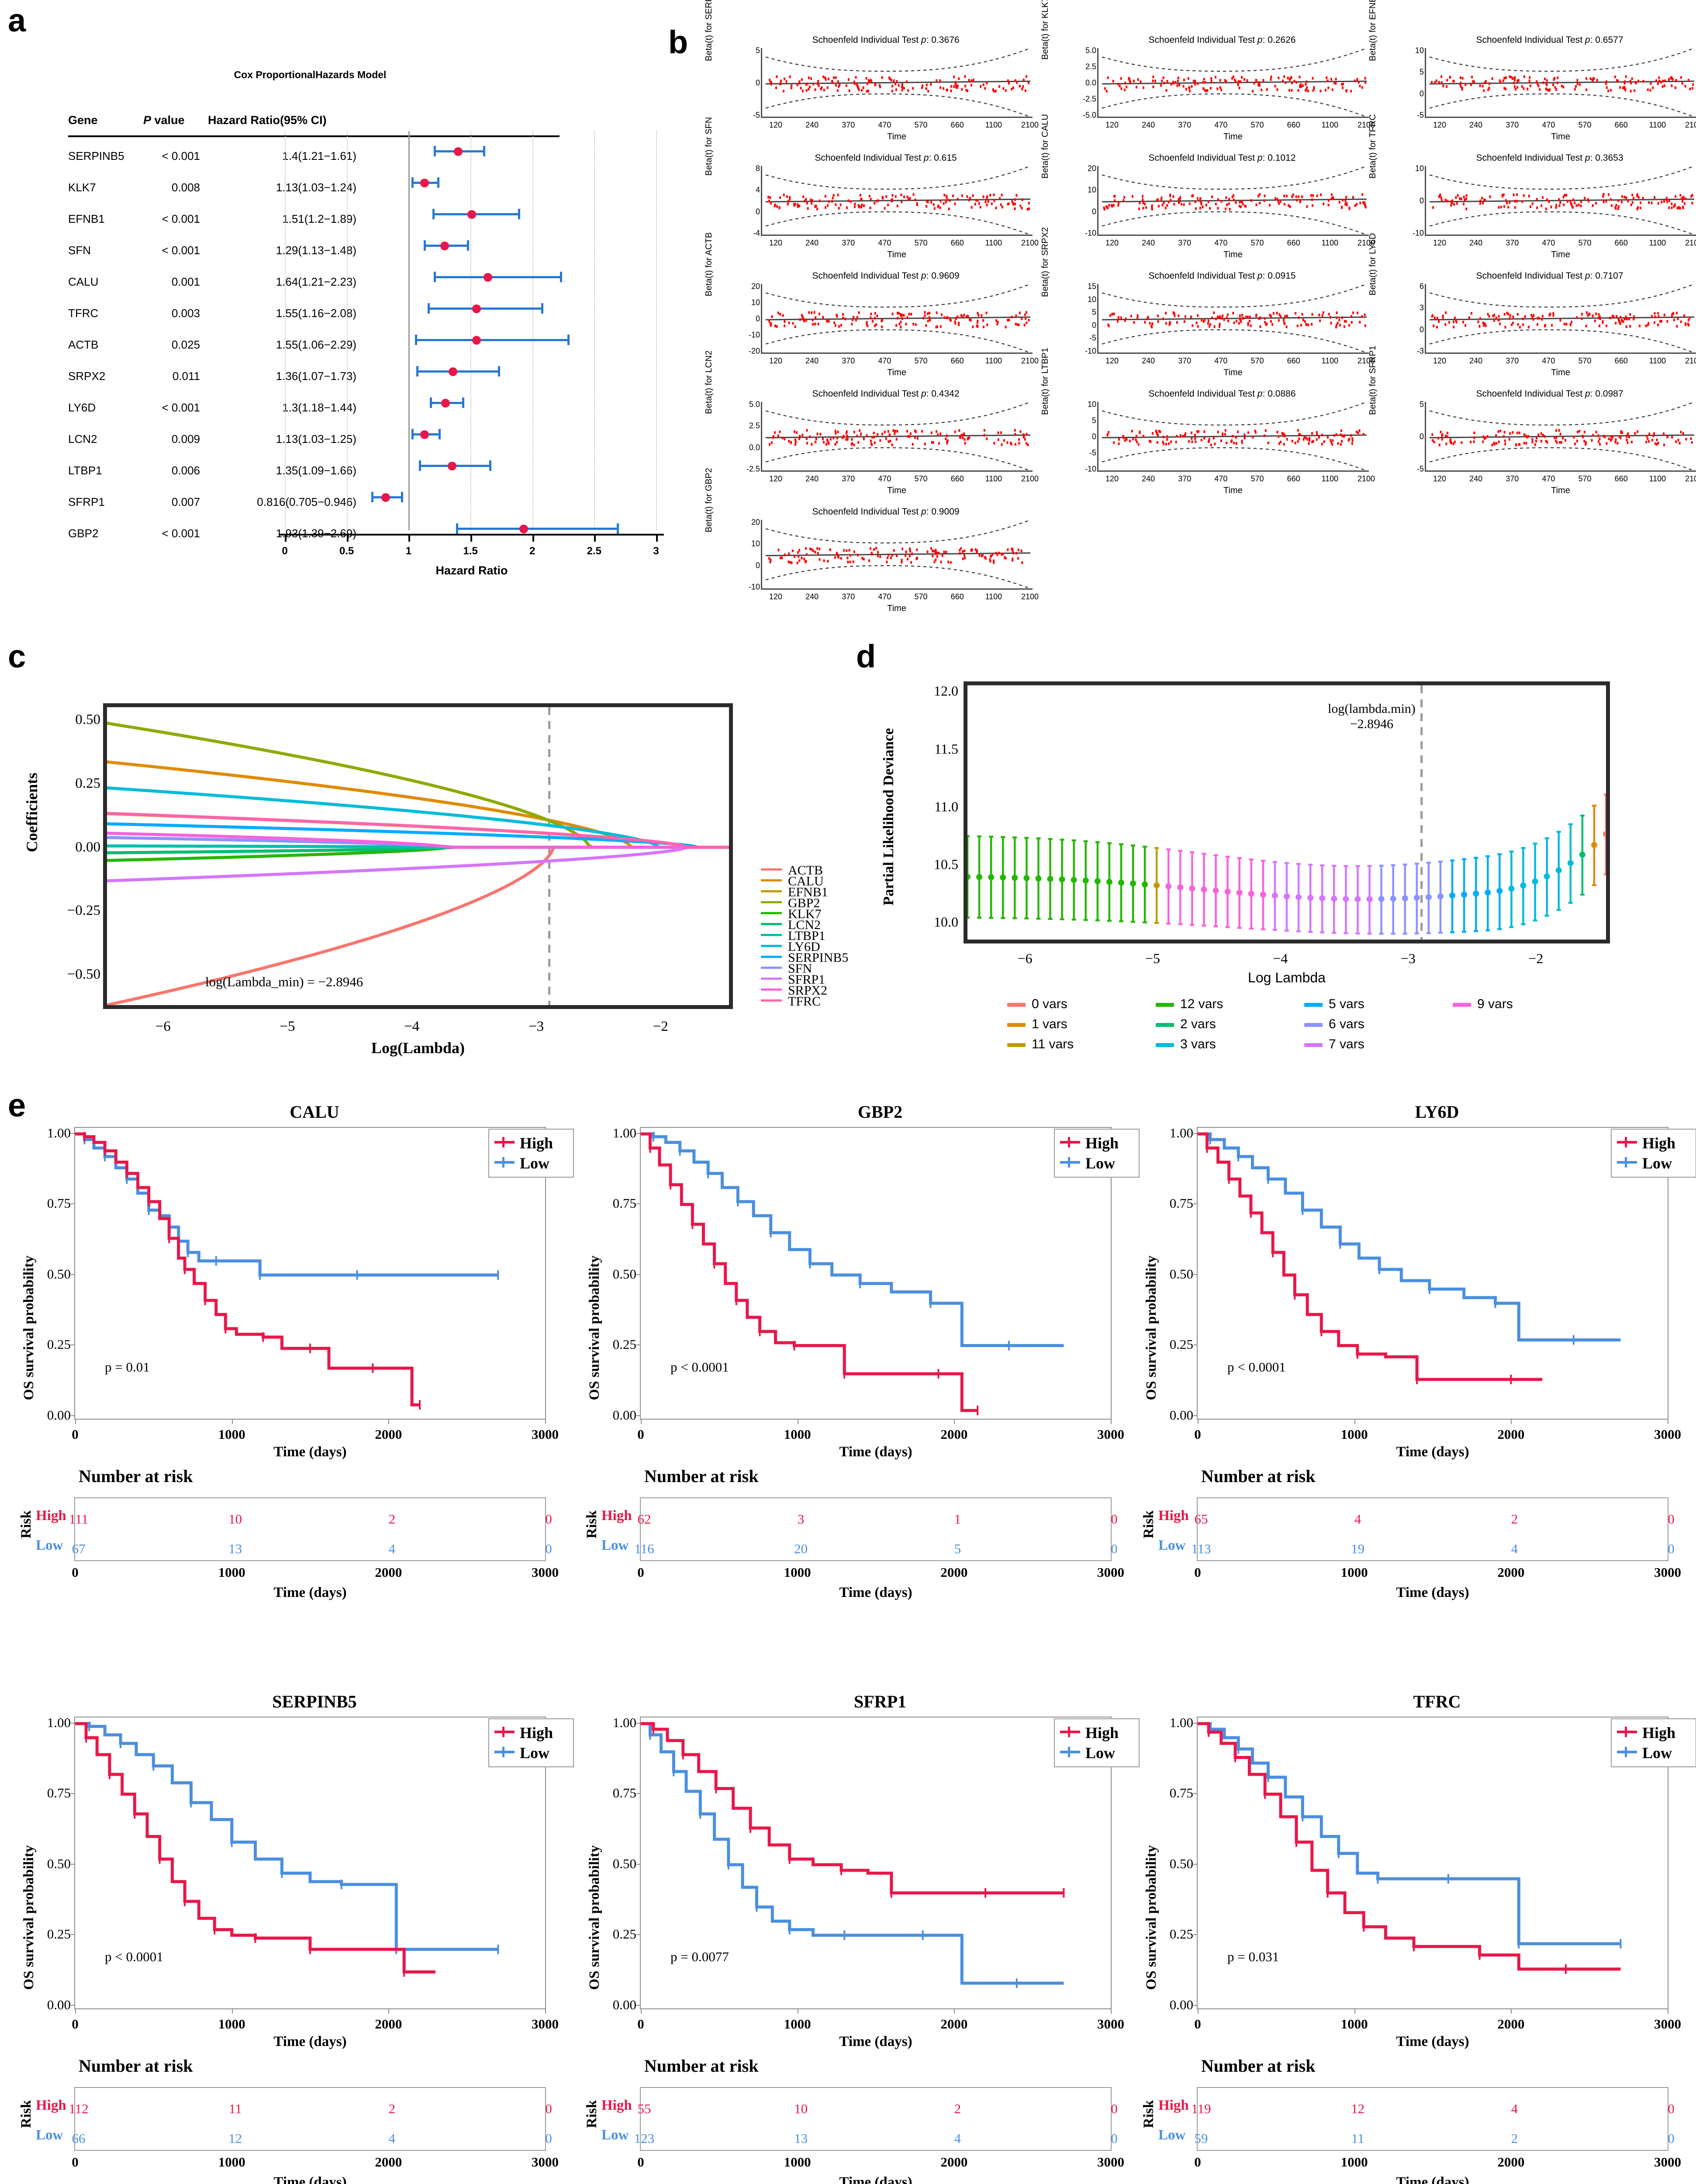  What do you see at coordinates (954, 2162) in the screenshot?
I see `risk-x-tick-label: 2000` at bounding box center [954, 2162].